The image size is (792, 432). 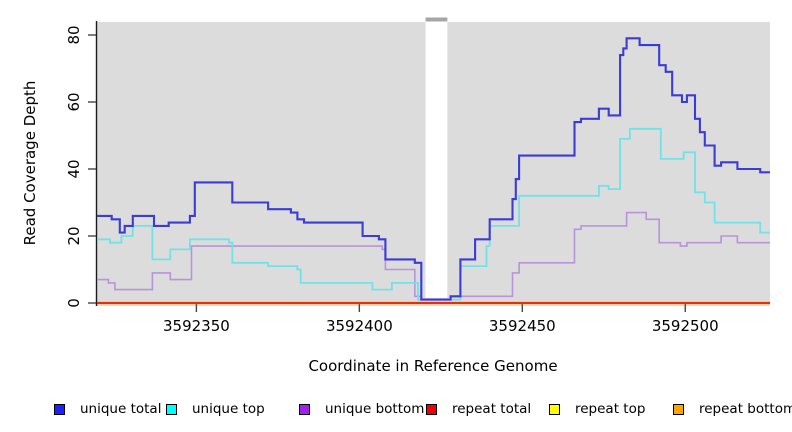 What do you see at coordinates (74, 236) in the screenshot?
I see `y-tick-label: 20` at bounding box center [74, 236].